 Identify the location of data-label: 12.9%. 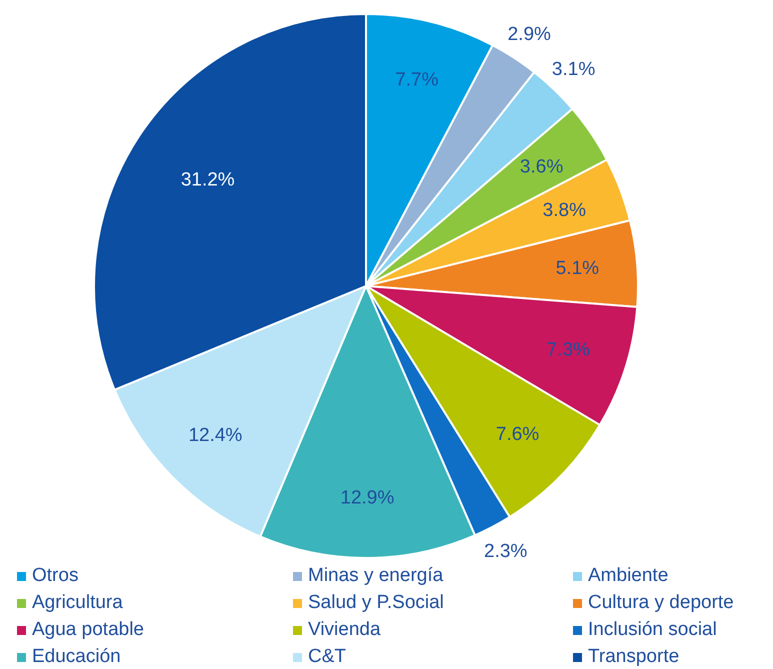
(367, 498).